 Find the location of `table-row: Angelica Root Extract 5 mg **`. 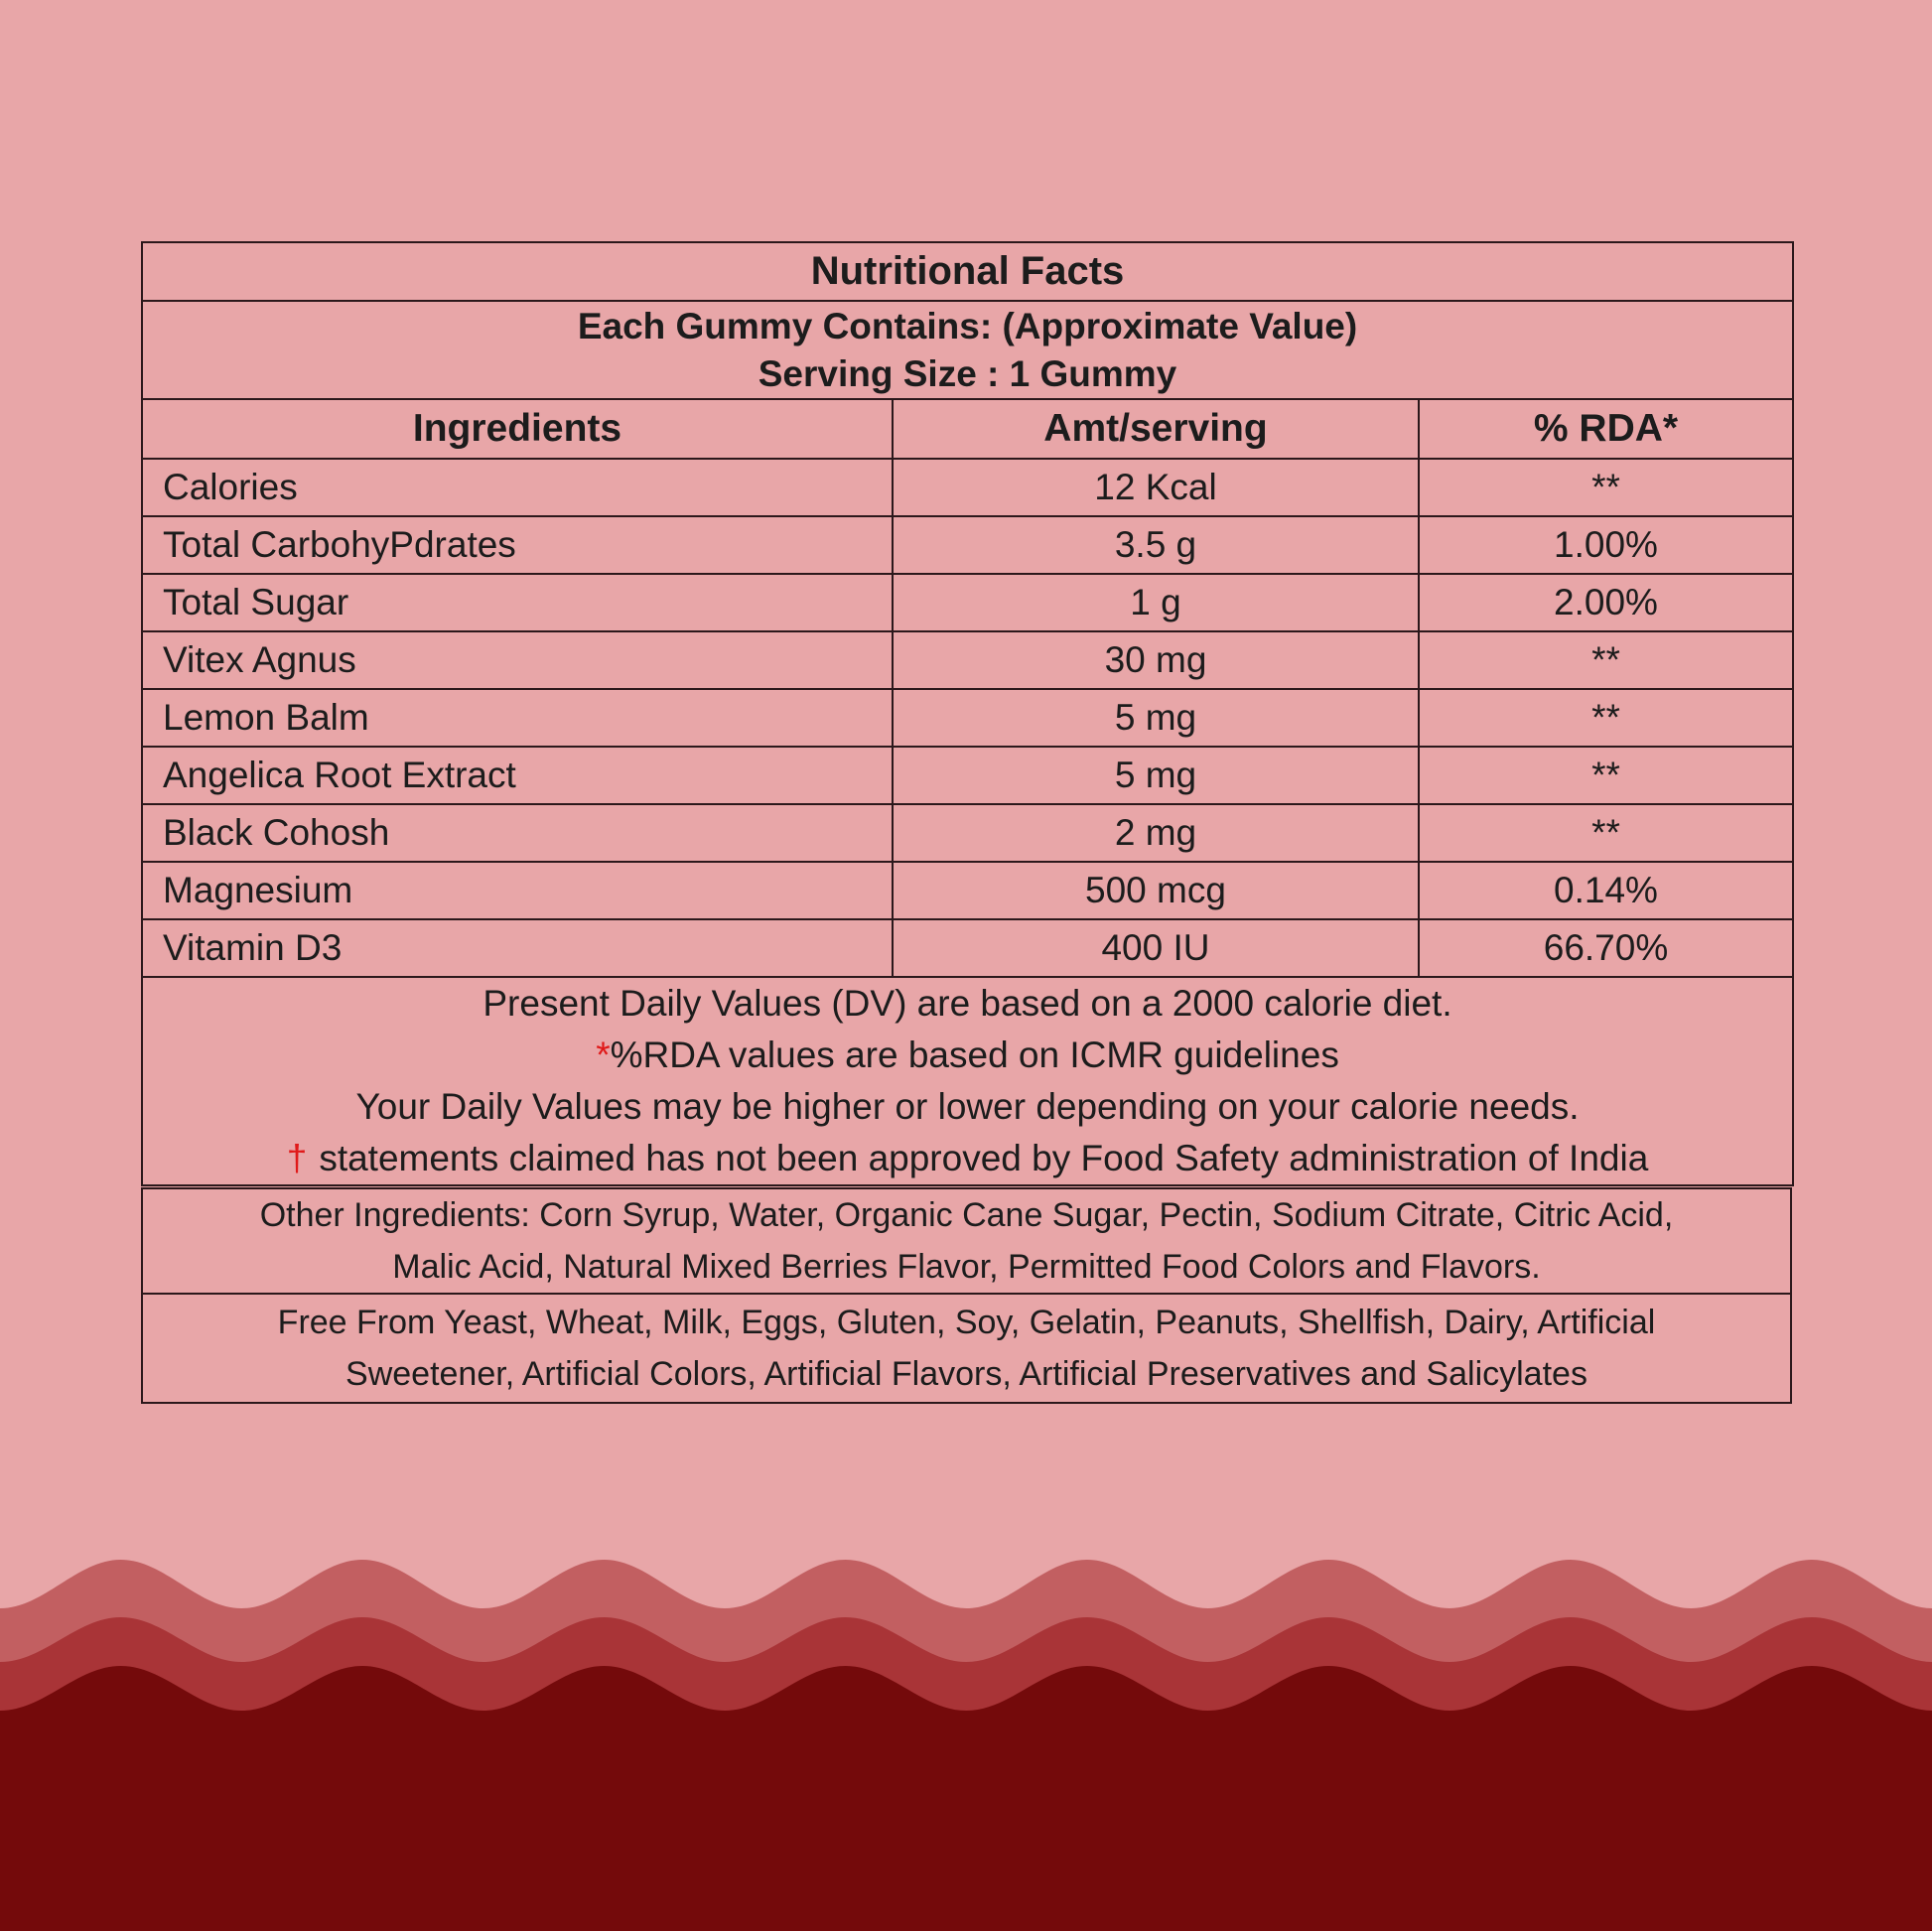

table-row: Angelica Root Extract 5 mg ** is located at coordinates (968, 775).